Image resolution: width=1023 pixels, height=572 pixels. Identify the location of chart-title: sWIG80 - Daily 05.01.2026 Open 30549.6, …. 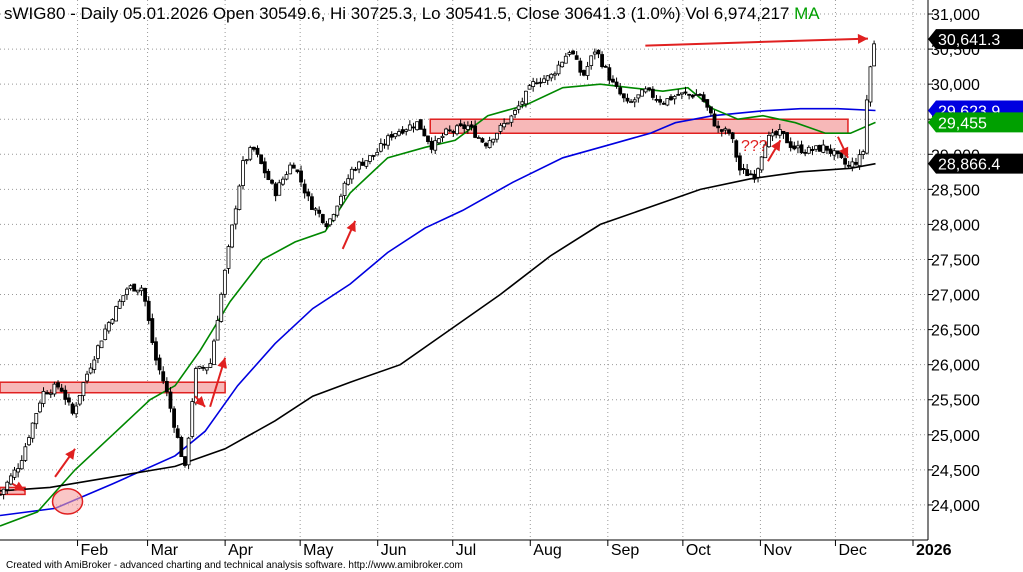
(412, 13).